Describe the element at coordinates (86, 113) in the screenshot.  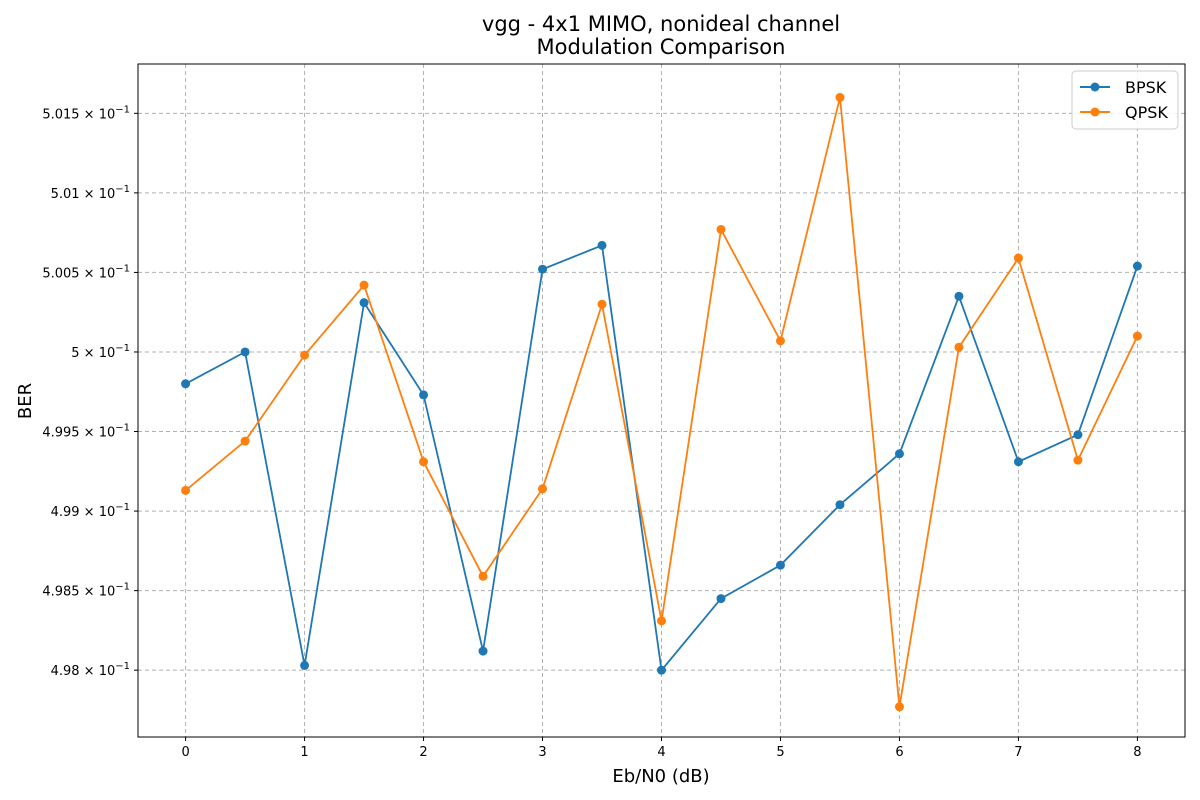
I see `y-tick-label: 5.015 × 10⁻¹` at that location.